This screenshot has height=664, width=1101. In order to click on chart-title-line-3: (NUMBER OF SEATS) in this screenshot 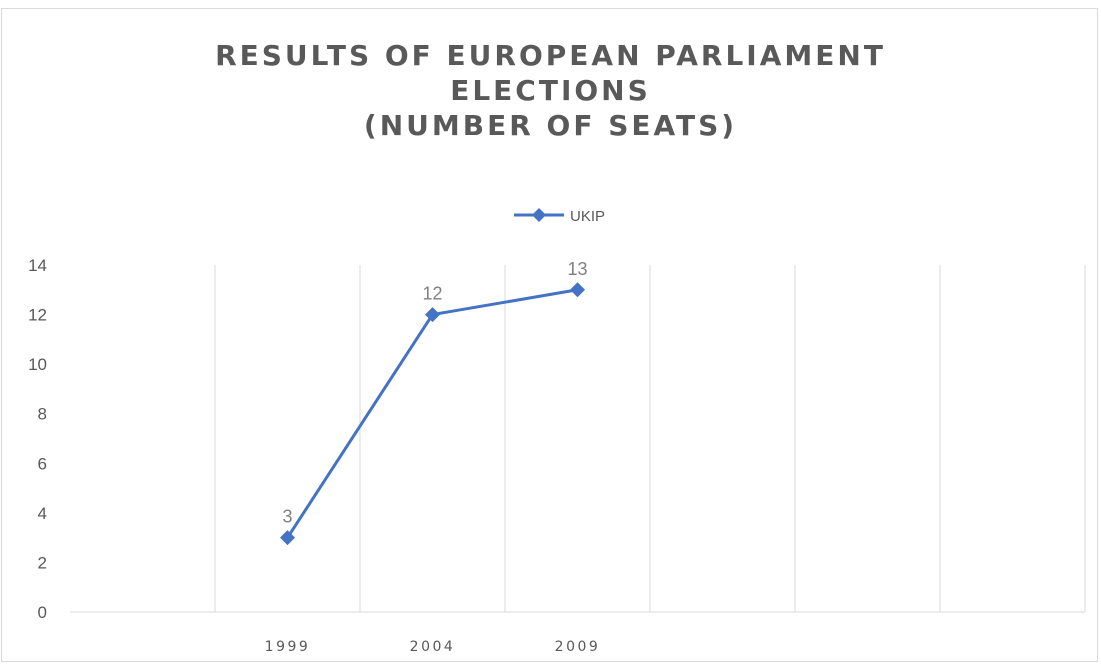, I will do `click(550, 125)`.